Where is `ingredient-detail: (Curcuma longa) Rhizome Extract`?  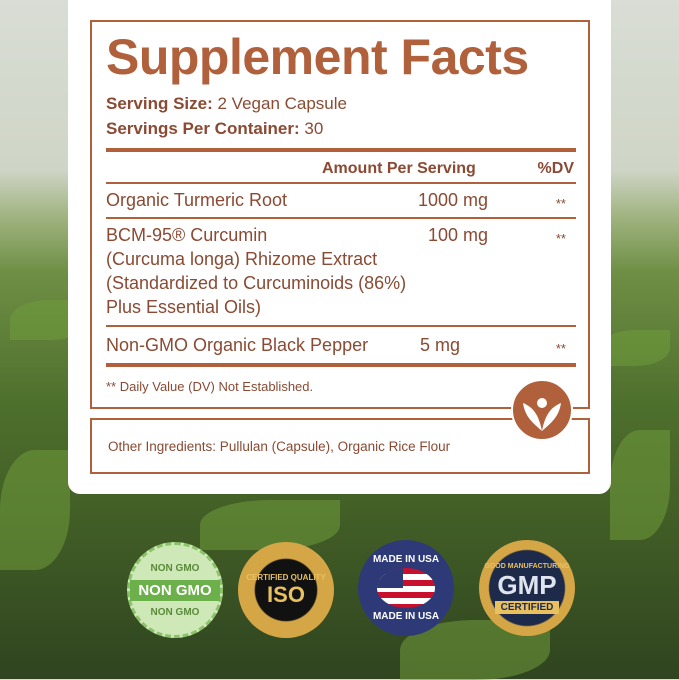
ingredient-detail: (Curcuma longa) Rhizome Extract is located at coordinates (242, 259).